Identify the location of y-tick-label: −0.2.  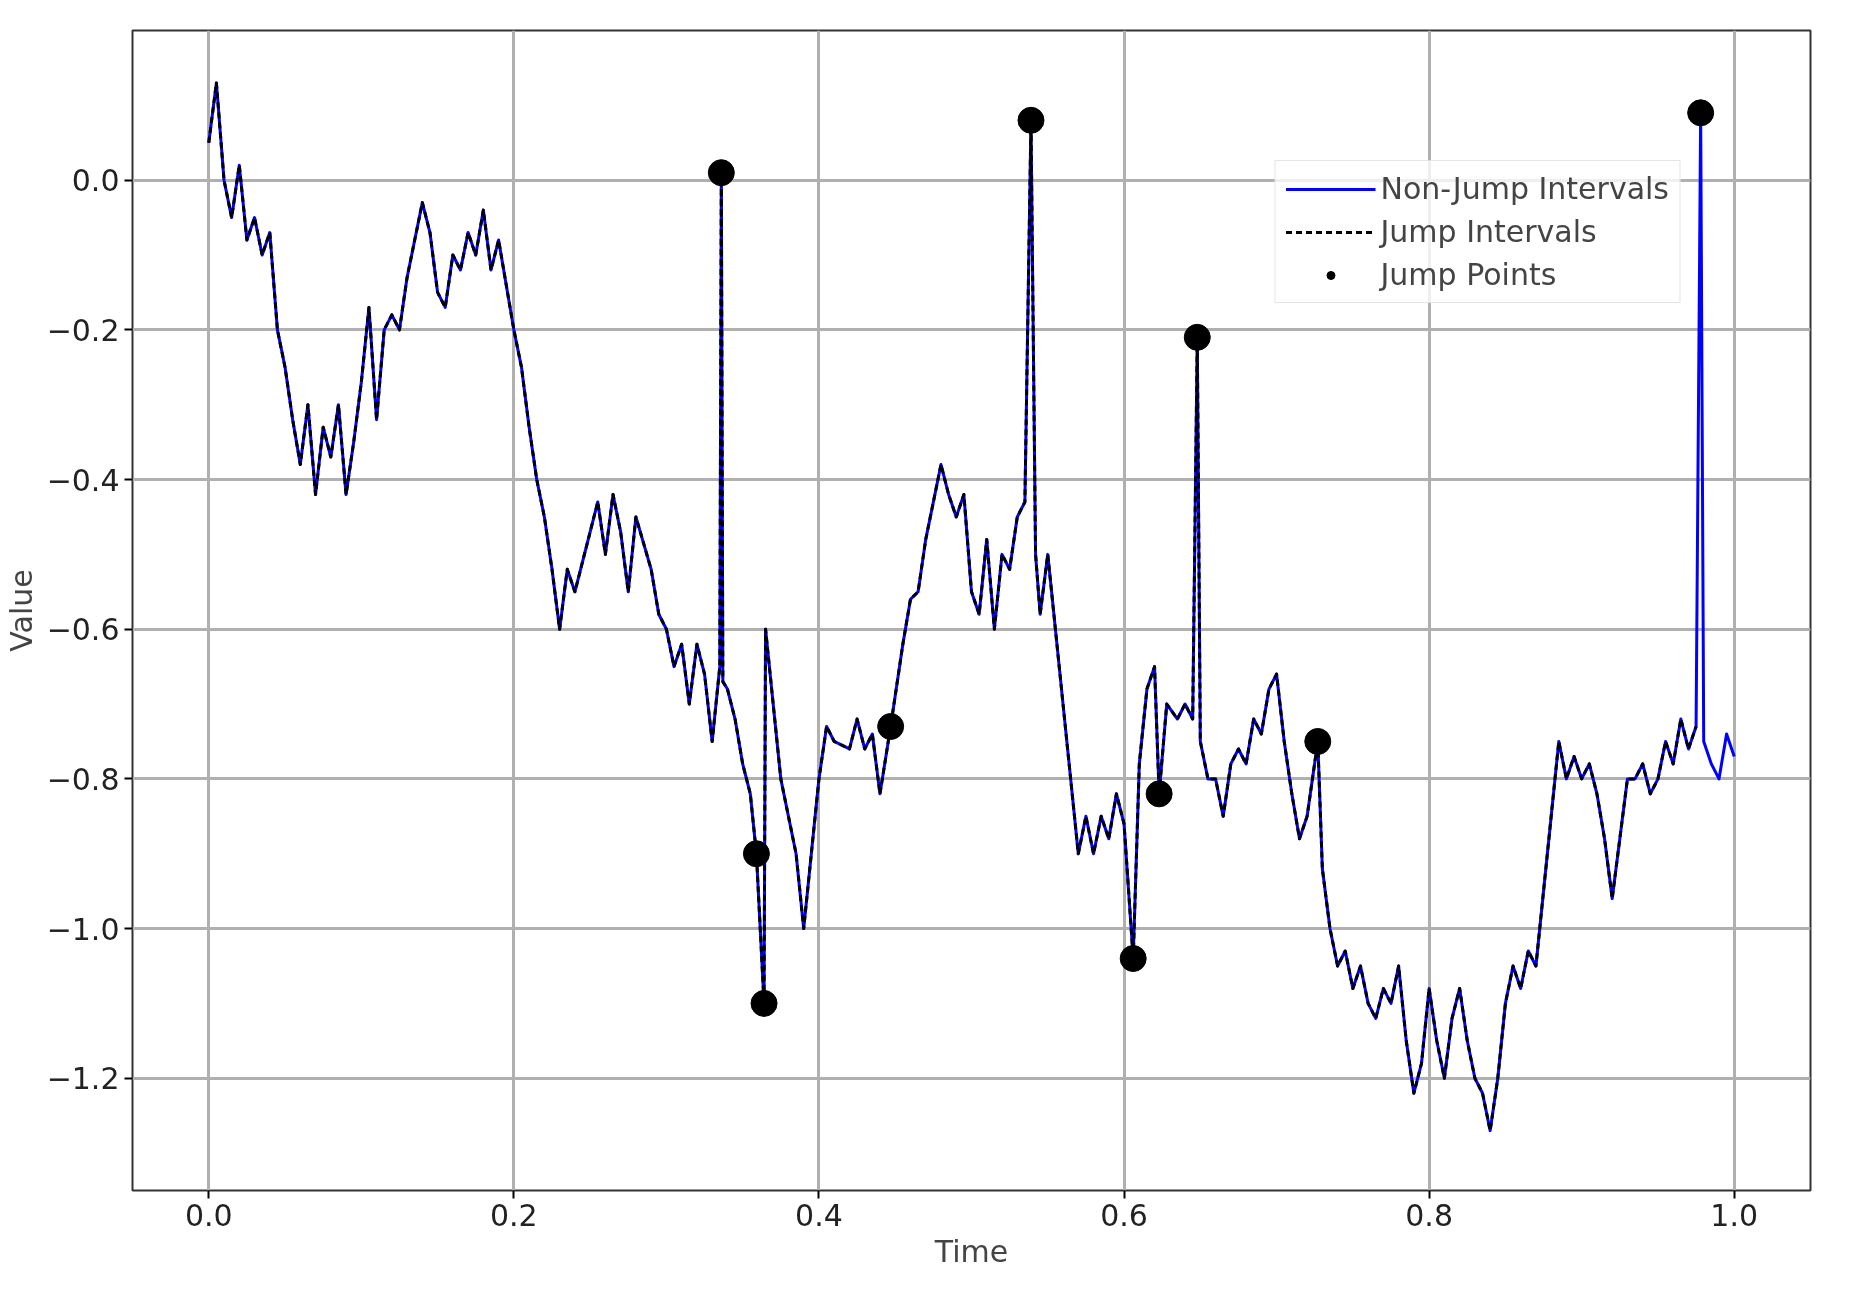
(83, 330).